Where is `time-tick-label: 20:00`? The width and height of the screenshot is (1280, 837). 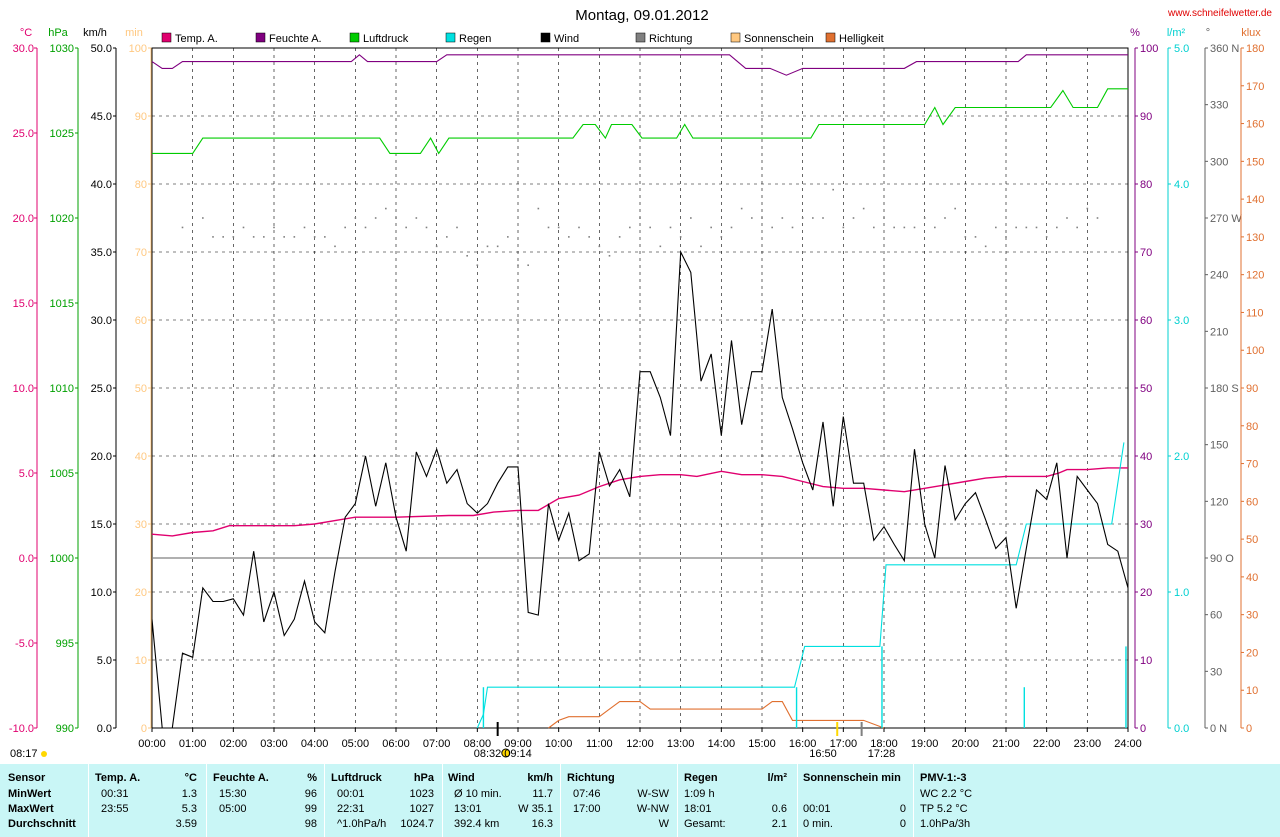
time-tick-label: 20:00 is located at coordinates (966, 744).